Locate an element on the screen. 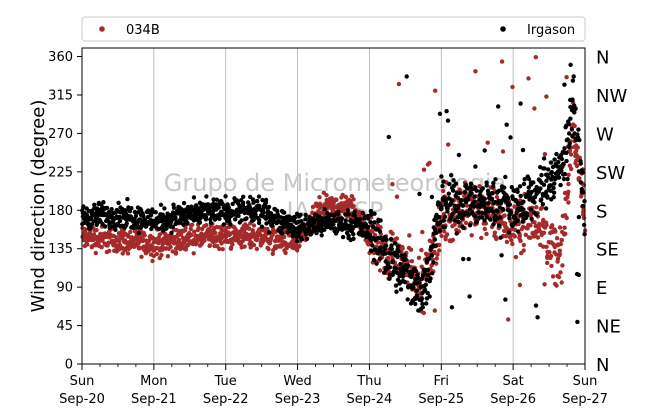 This screenshot has width=650, height=409. compass-axis: N NE E SE S SW W NW N is located at coordinates (611, 212).